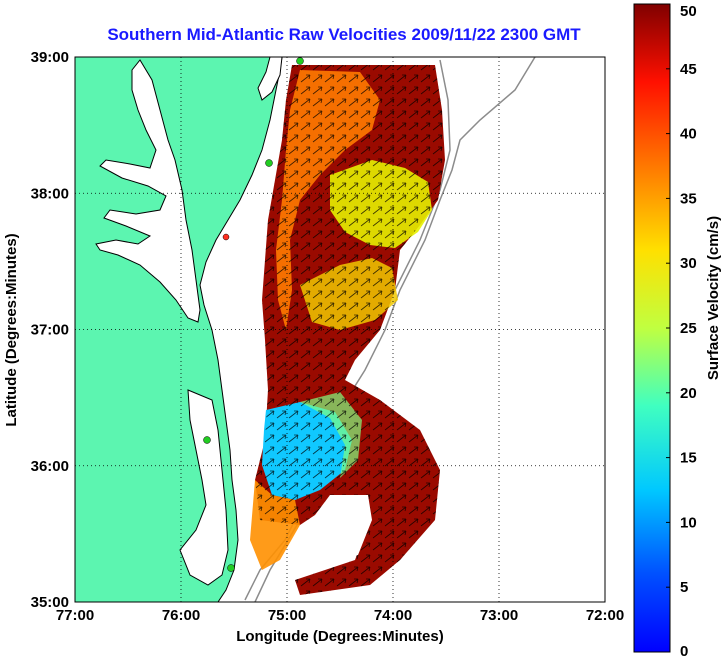  What do you see at coordinates (347, 527) in the screenshot?
I see `no-data-gap` at bounding box center [347, 527].